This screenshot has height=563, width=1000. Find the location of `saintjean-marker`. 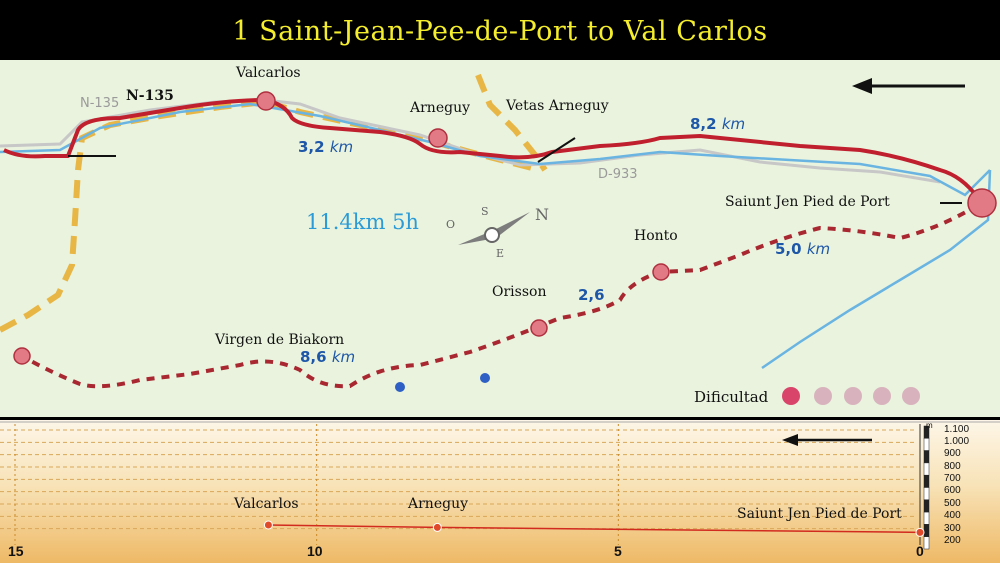

saintjean-marker is located at coordinates (982, 203).